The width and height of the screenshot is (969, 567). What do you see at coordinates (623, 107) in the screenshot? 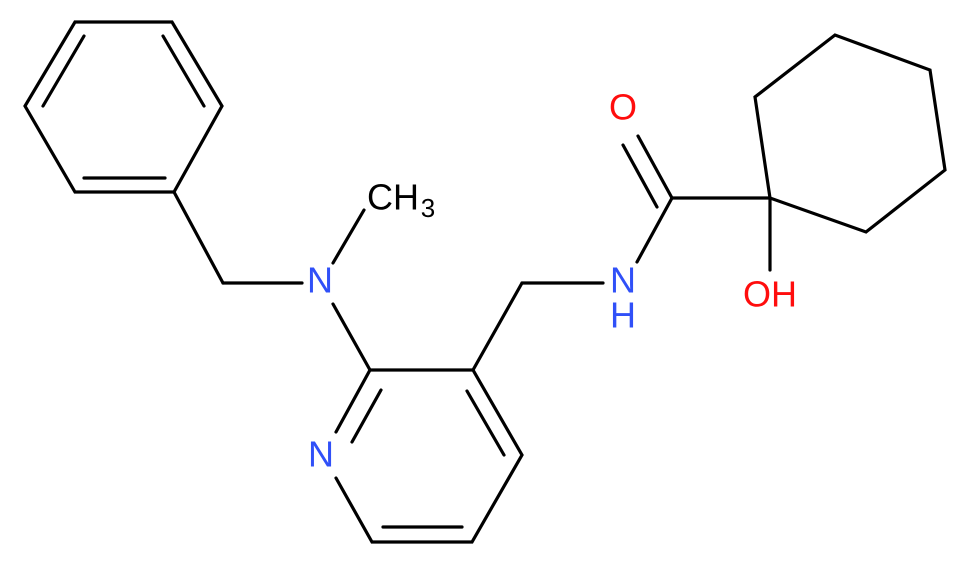
I see `atom-label: O` at bounding box center [623, 107].